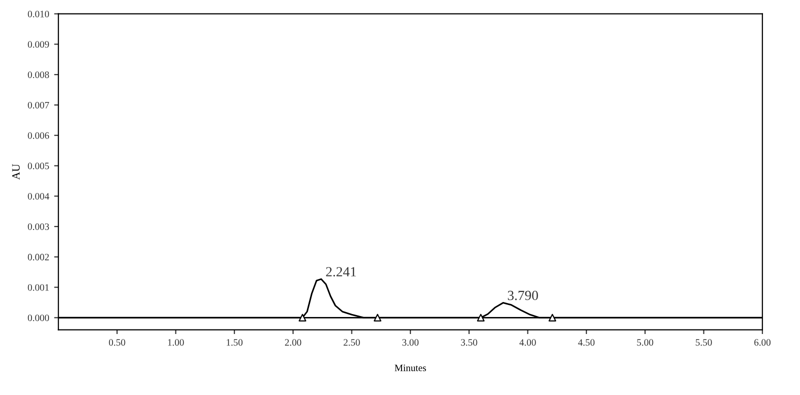 The image size is (800, 395). What do you see at coordinates (38, 14) in the screenshot?
I see `y-tick-label: 0.010` at bounding box center [38, 14].